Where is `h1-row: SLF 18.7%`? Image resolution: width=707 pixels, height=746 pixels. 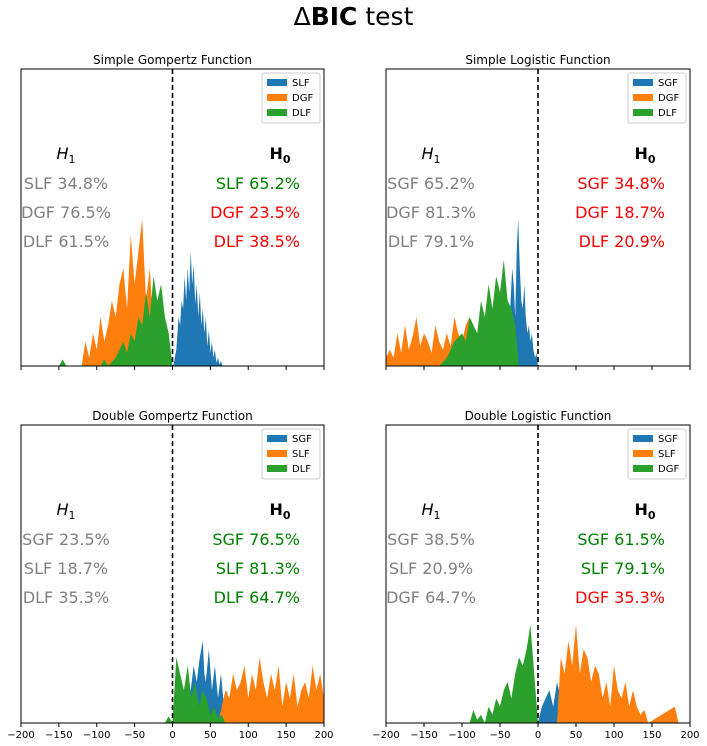
h1-row: SLF 18.7% is located at coordinates (66, 568).